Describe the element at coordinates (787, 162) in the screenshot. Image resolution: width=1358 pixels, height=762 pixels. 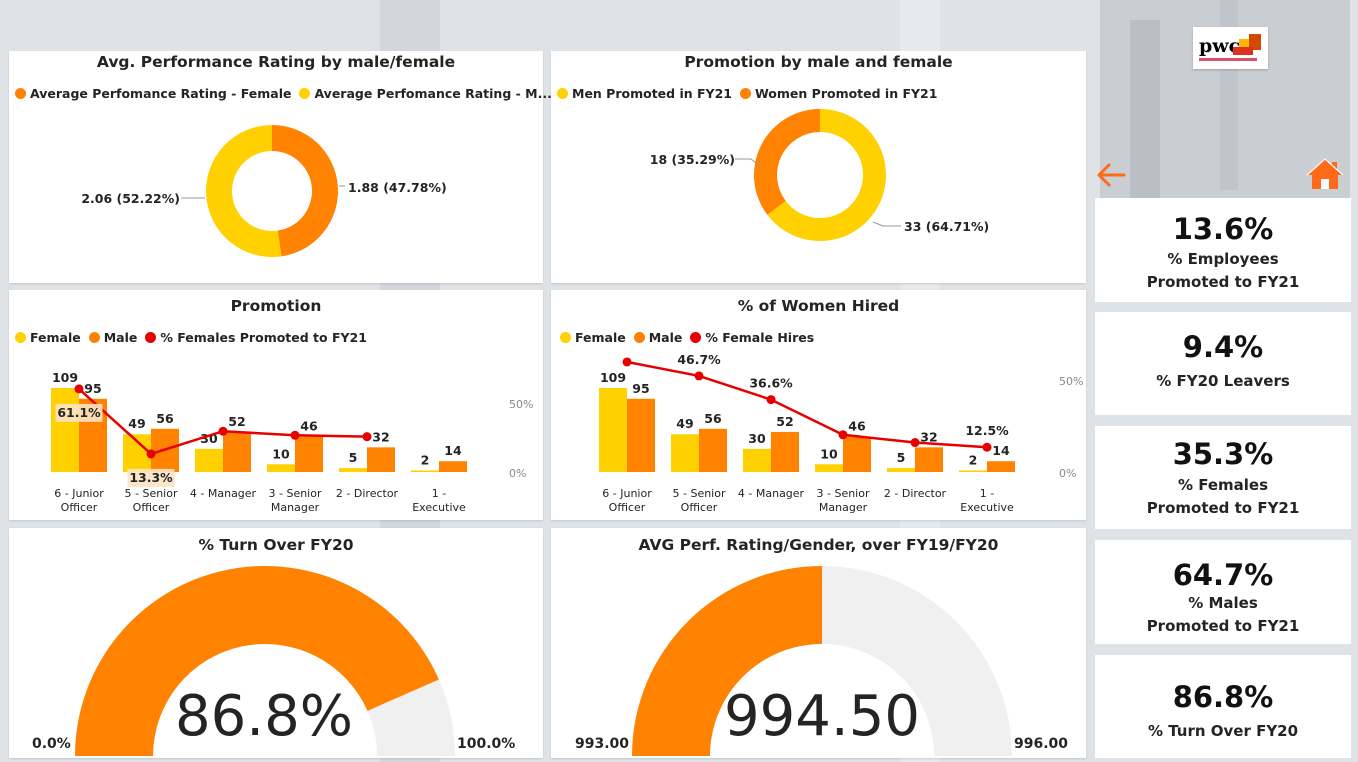
I see `promo-donut-slice-women` at that location.